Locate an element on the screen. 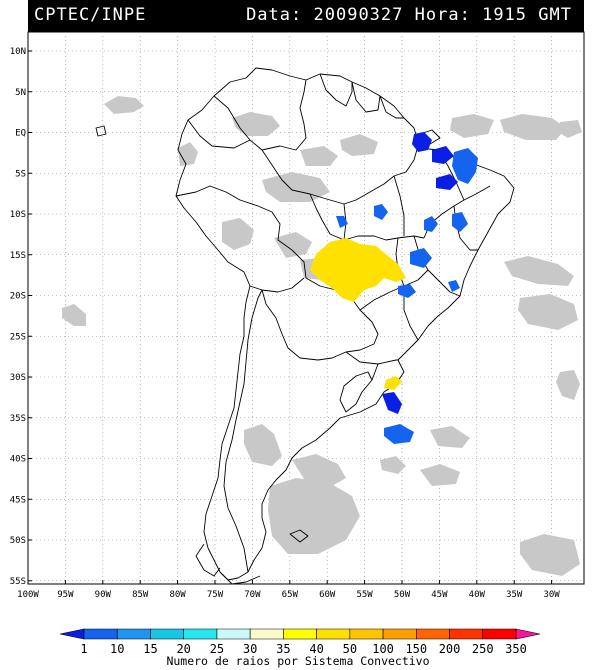 This screenshot has width=600, height=670. colorbar-label: 20 is located at coordinates (183, 649).